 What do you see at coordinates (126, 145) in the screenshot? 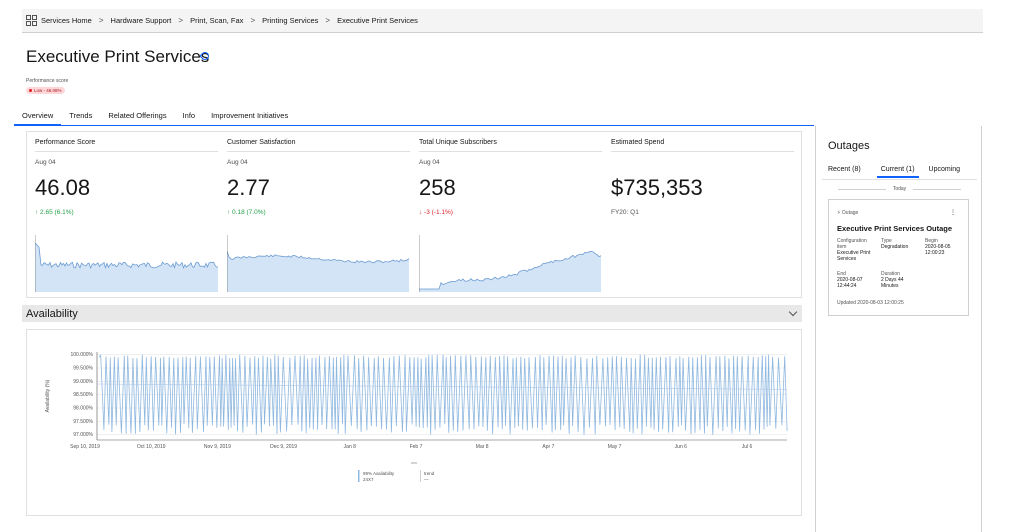
I see `kpi-title: Performance Score` at bounding box center [126, 145].